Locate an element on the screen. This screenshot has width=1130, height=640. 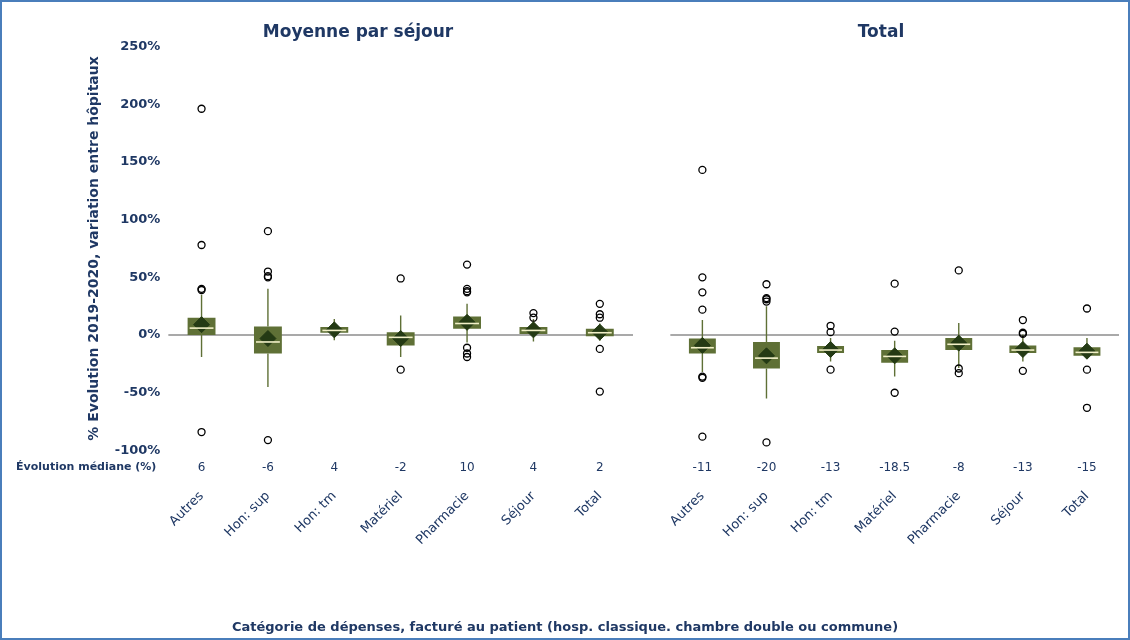
y-tick-label: 100% is located at coordinates (140, 218).